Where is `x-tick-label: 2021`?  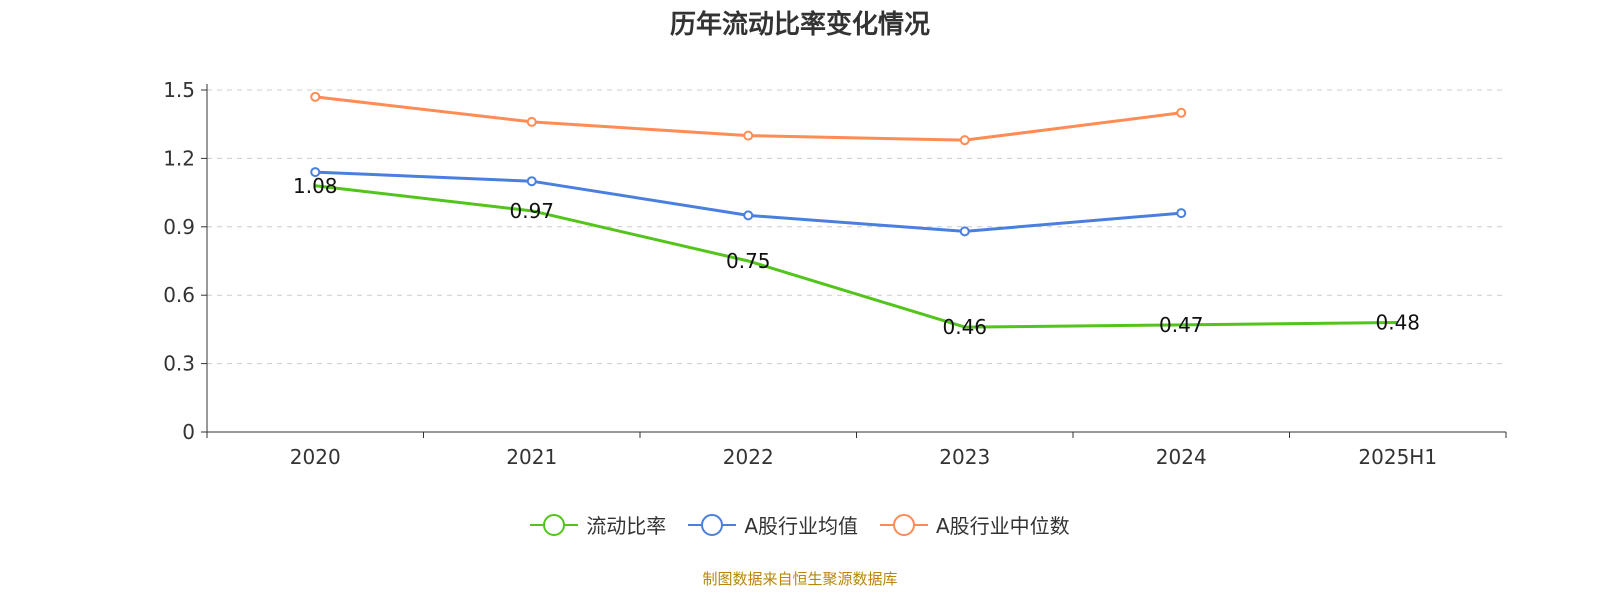 x-tick-label: 2021 is located at coordinates (531, 457).